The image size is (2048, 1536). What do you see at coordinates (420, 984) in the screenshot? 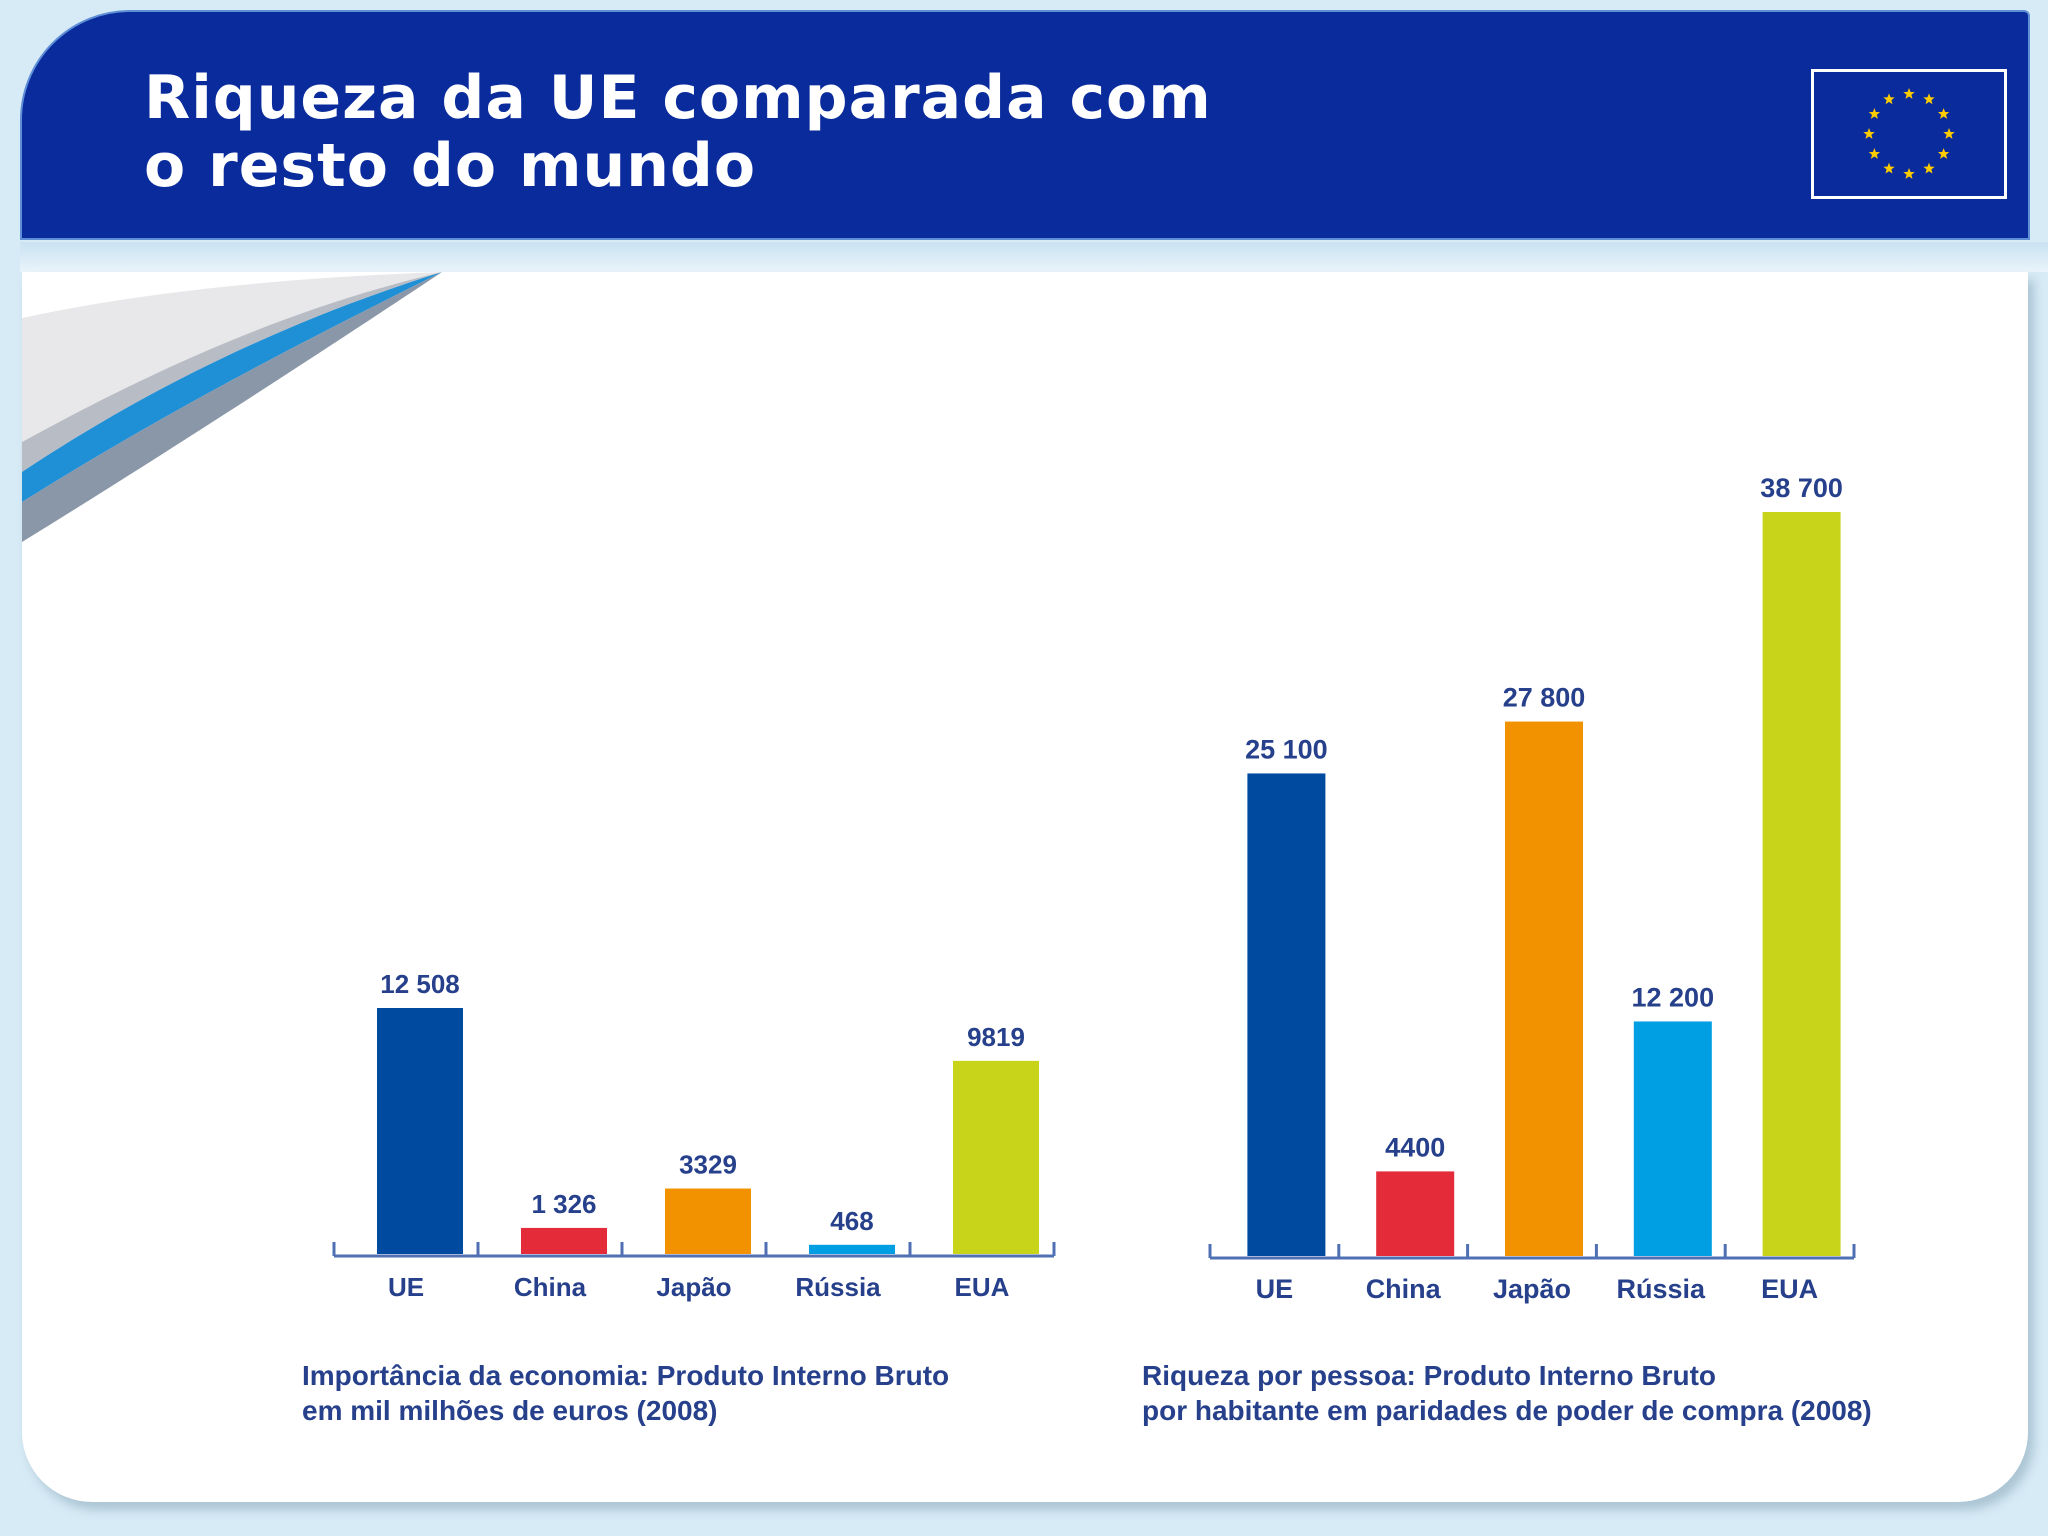
I see `gdp-value-label-0: 12 508` at bounding box center [420, 984].